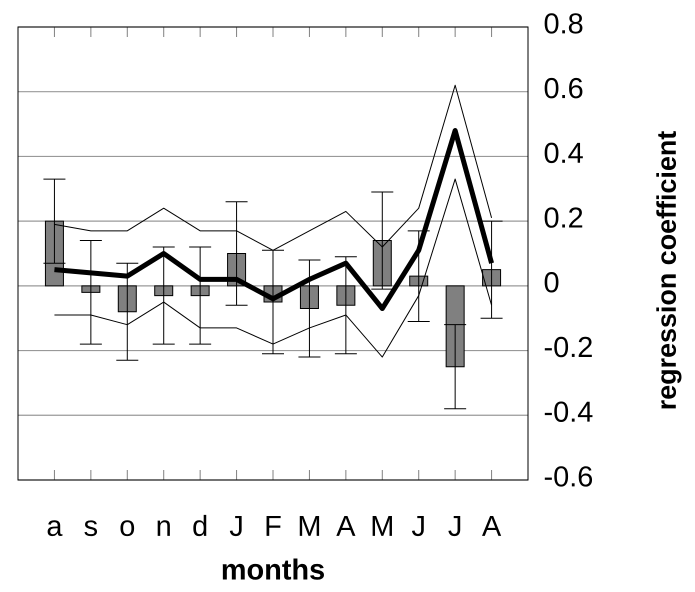  What do you see at coordinates (563, 217) in the screenshot?
I see `y-tick-label: 0.2` at bounding box center [563, 217].